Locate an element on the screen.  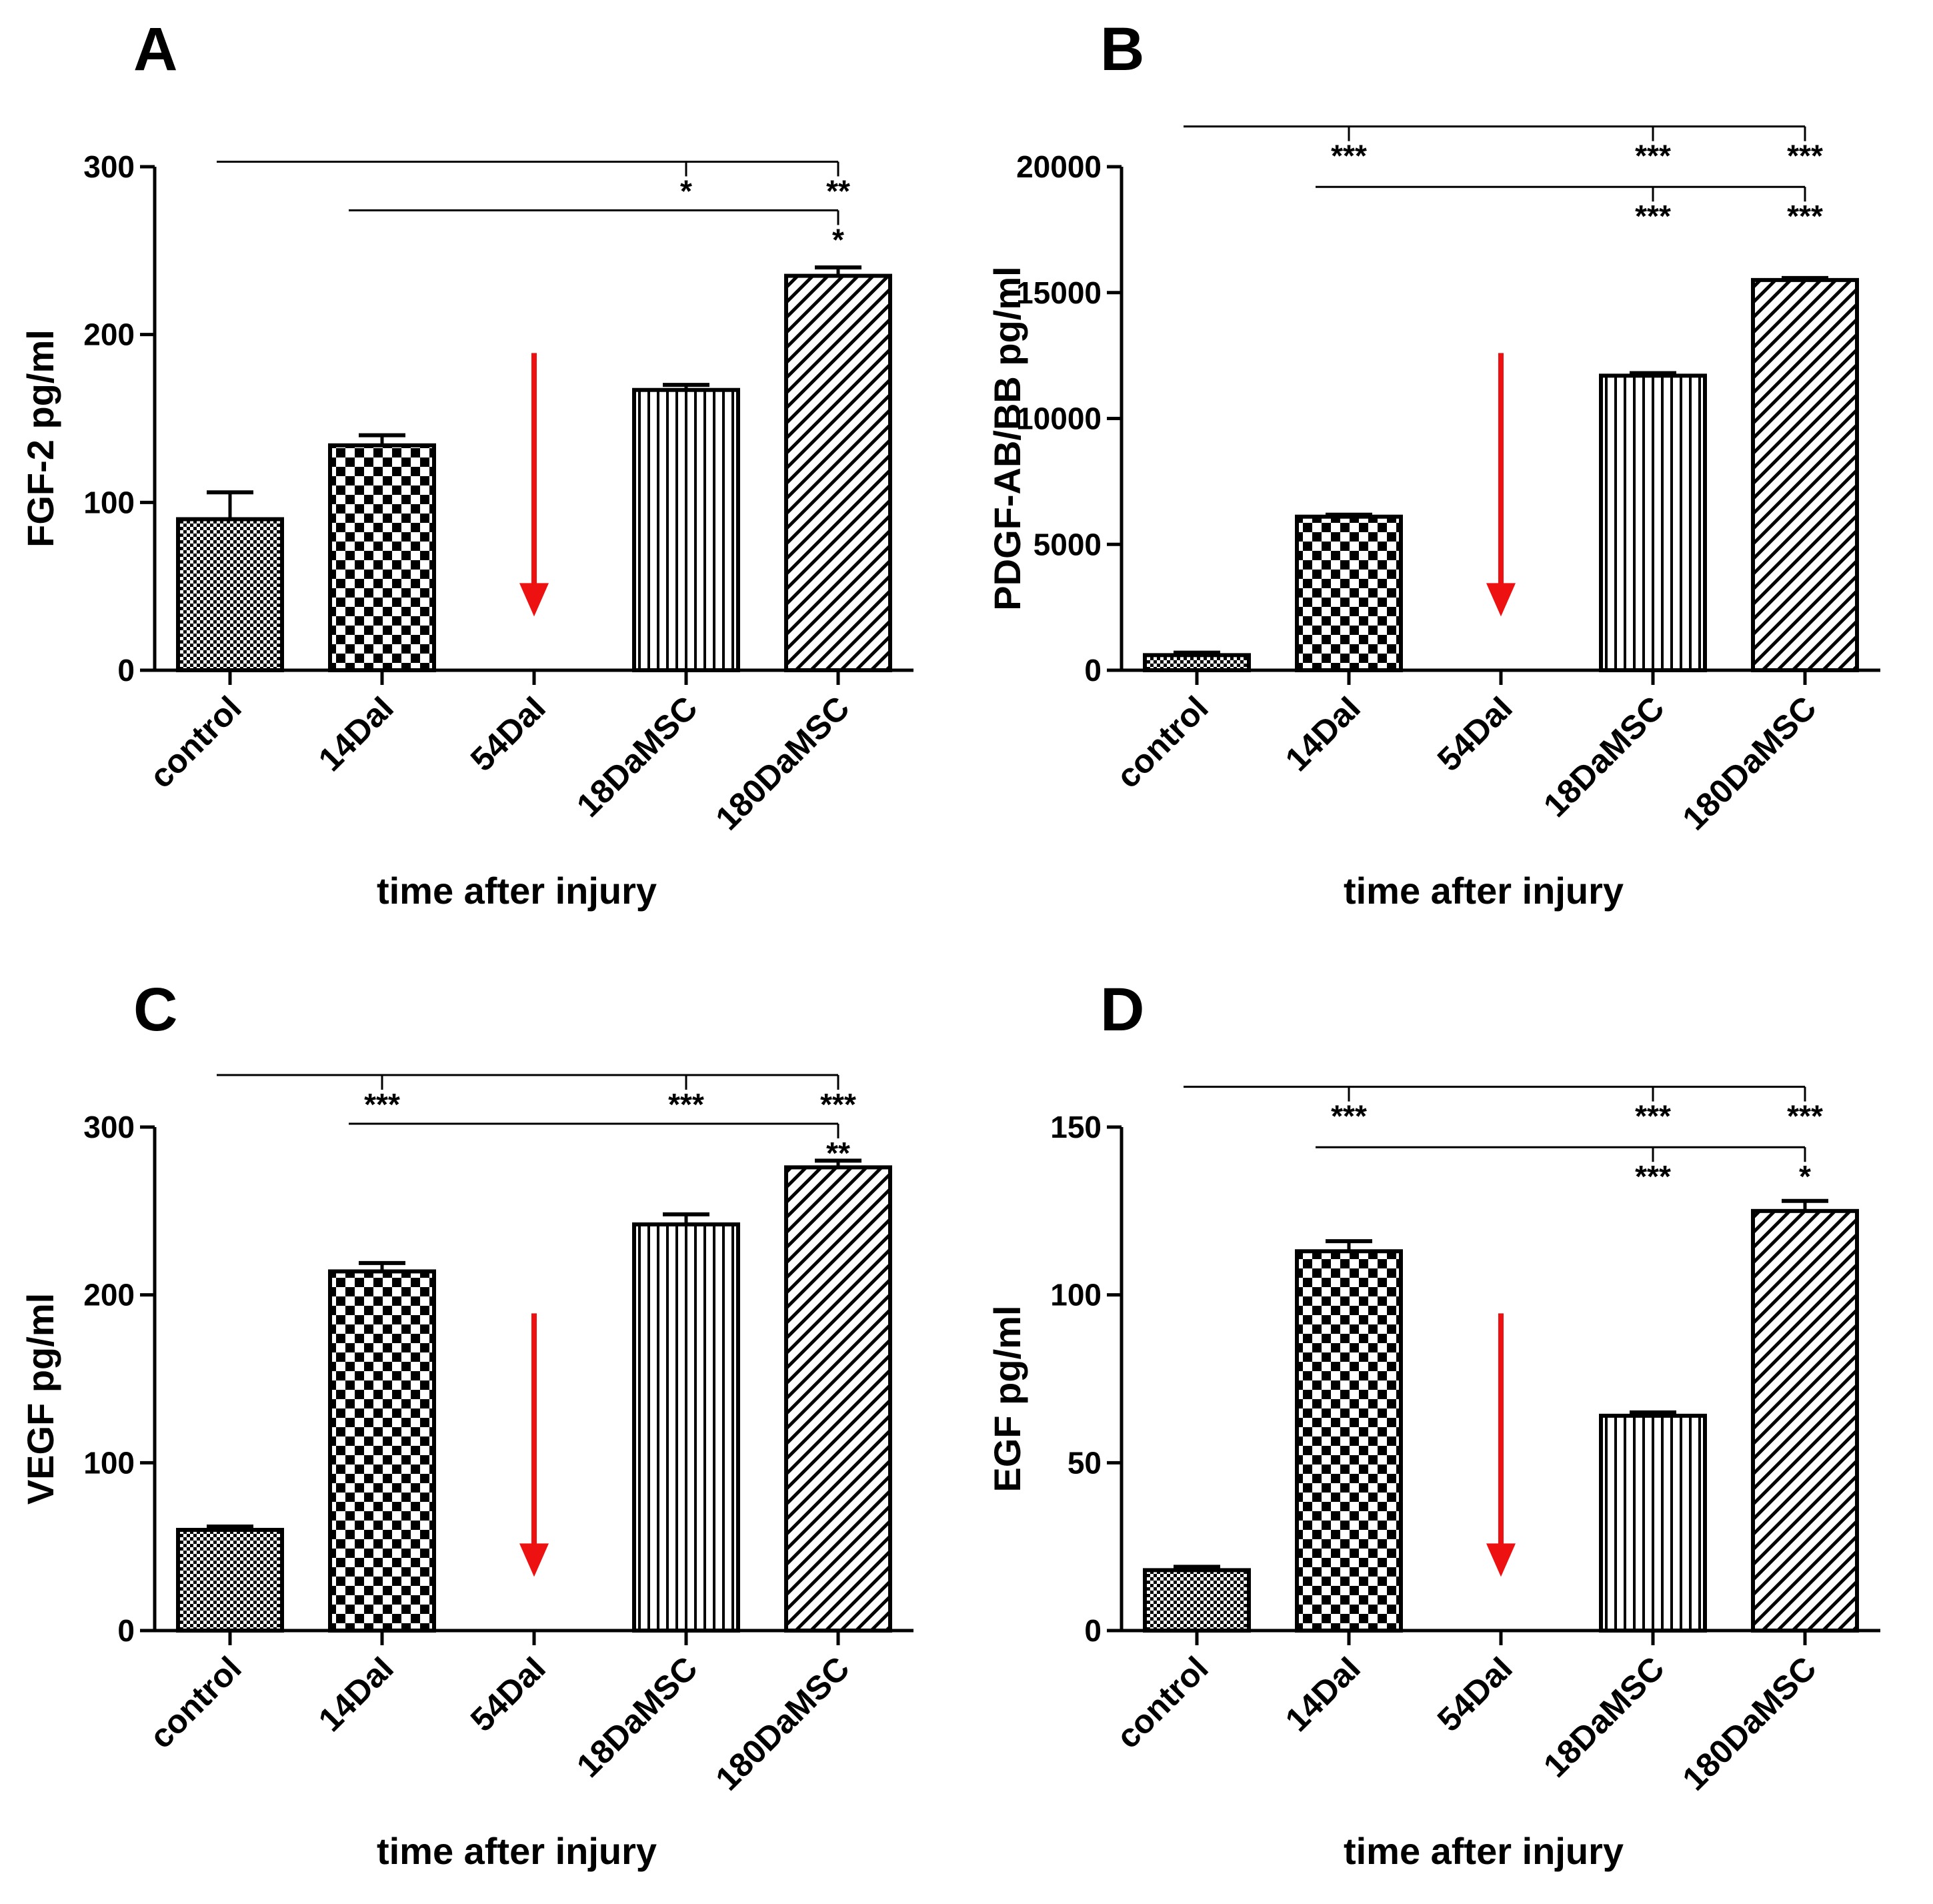
panel-letter: C is located at coordinates (155, 1010).